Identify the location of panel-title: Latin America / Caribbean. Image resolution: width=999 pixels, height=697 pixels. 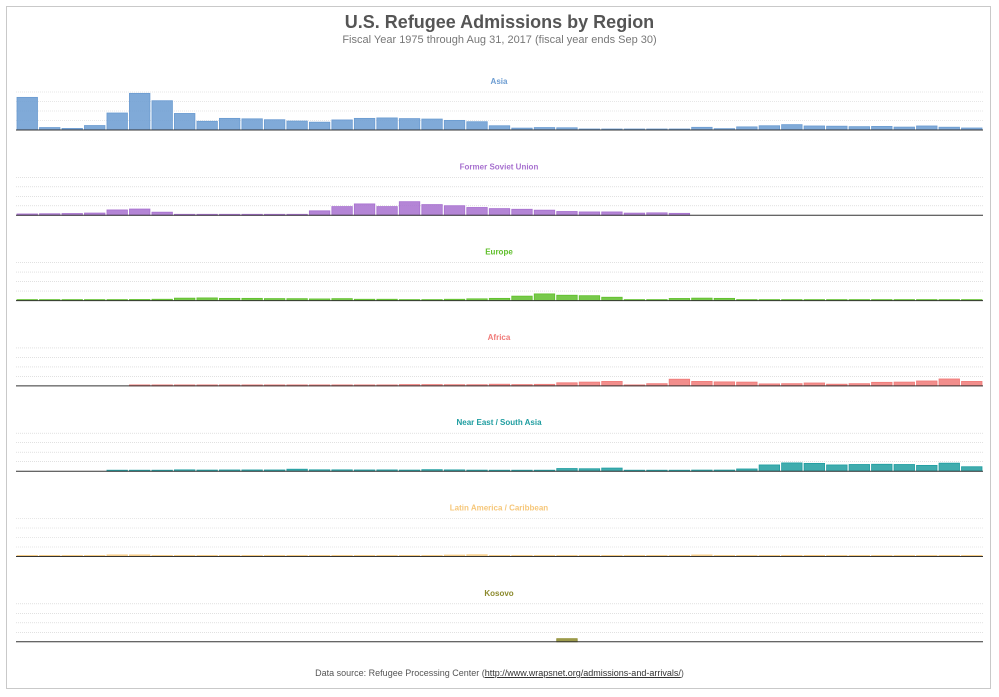
(499, 508).